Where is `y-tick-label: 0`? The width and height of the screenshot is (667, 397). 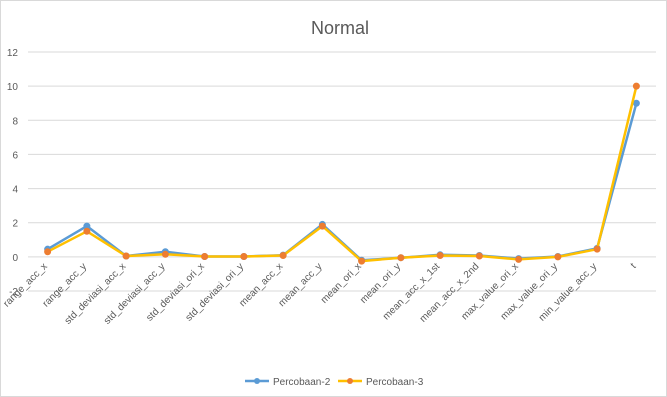 y-tick-label: 0 is located at coordinates (15, 258).